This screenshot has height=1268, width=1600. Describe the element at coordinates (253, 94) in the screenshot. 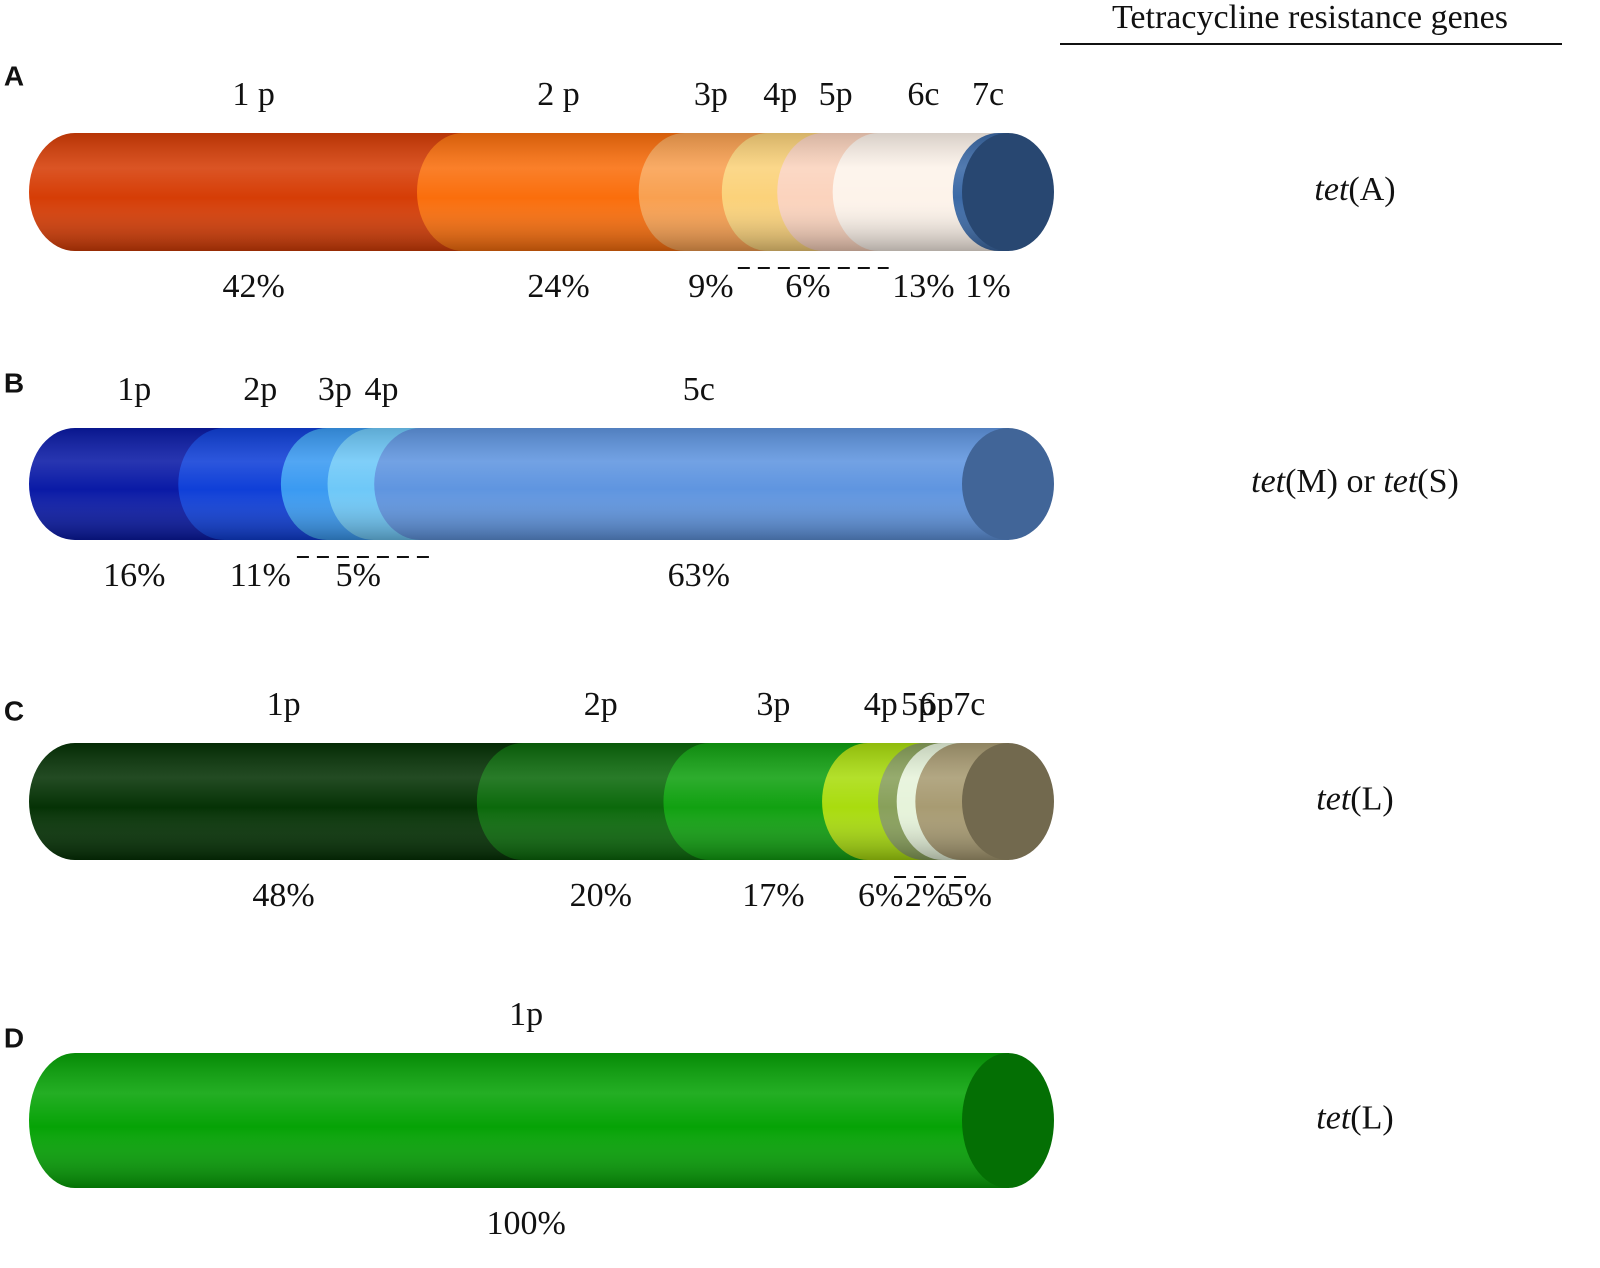

I see `segment-label: 1 p` at that location.